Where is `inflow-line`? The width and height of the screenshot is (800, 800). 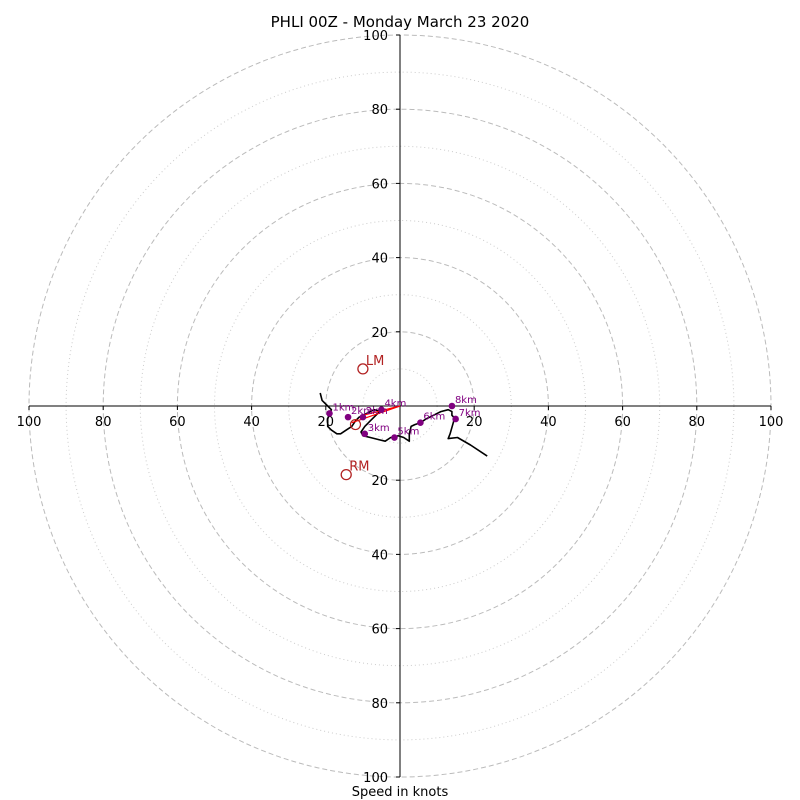 inflow-line is located at coordinates (376, 414).